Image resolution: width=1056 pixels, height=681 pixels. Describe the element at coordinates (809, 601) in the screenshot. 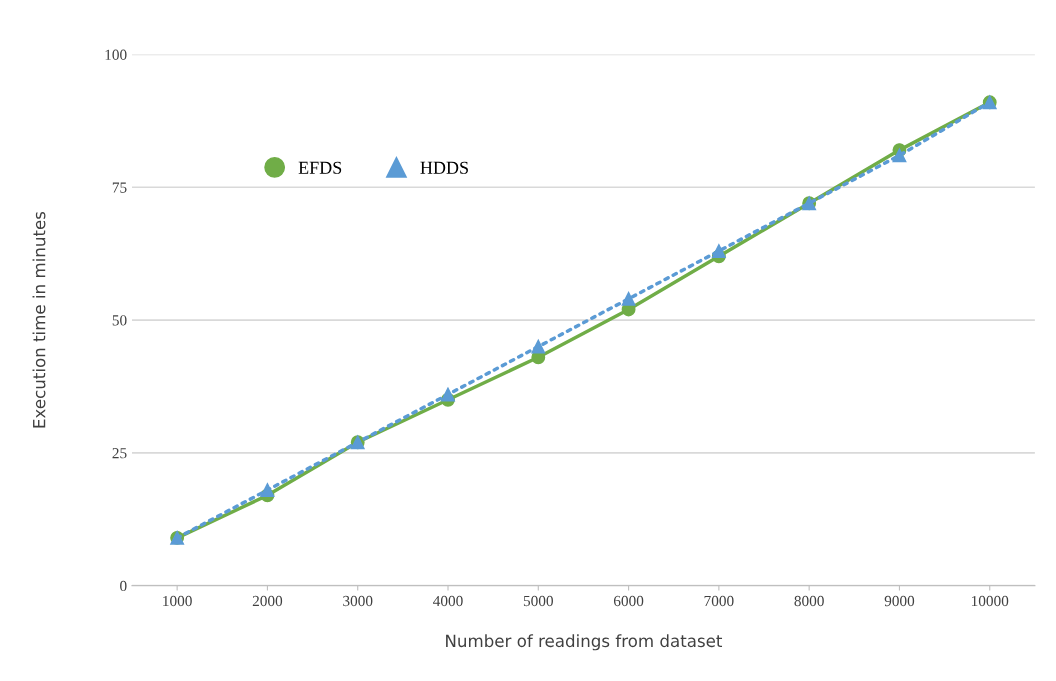

I see `x-tick-label: 8000` at that location.